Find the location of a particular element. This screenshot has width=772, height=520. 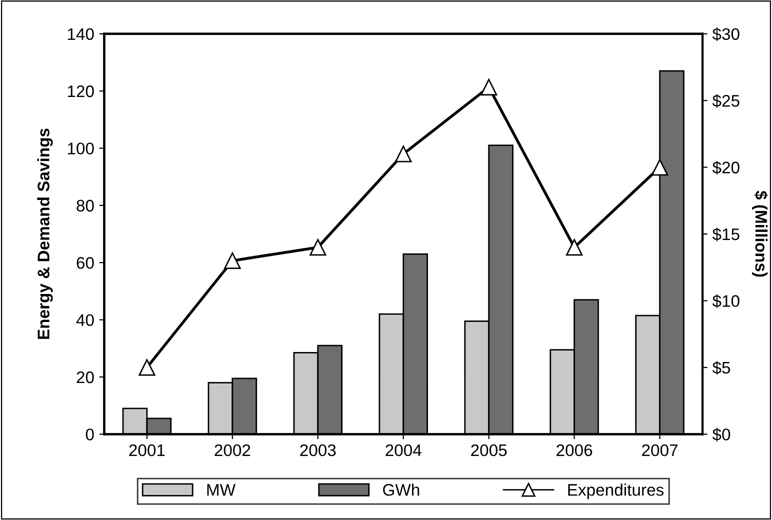

y-tick-label: 120 is located at coordinates (81, 91).